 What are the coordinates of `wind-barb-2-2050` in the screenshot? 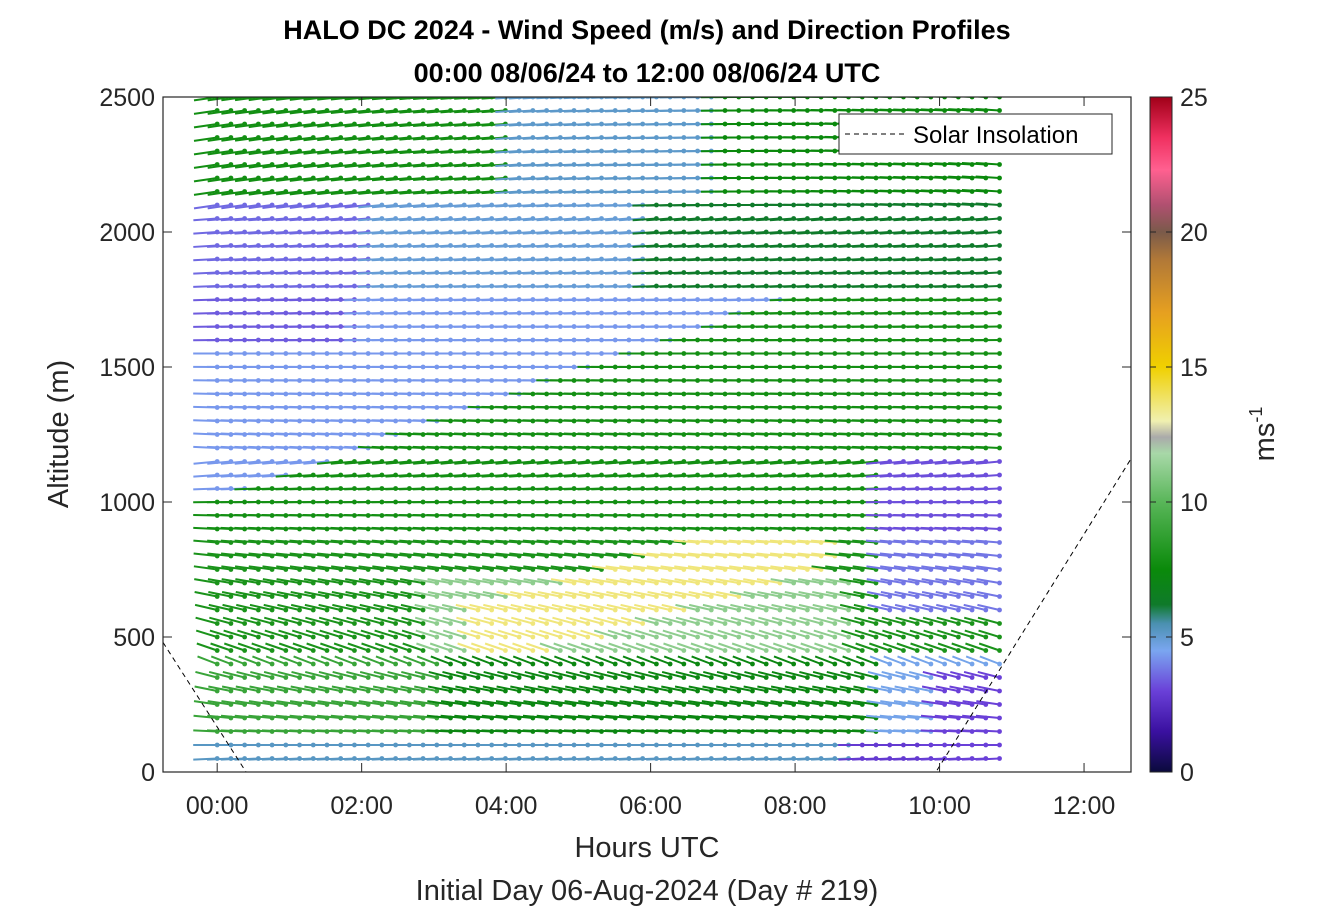 It's located at (232, 219).